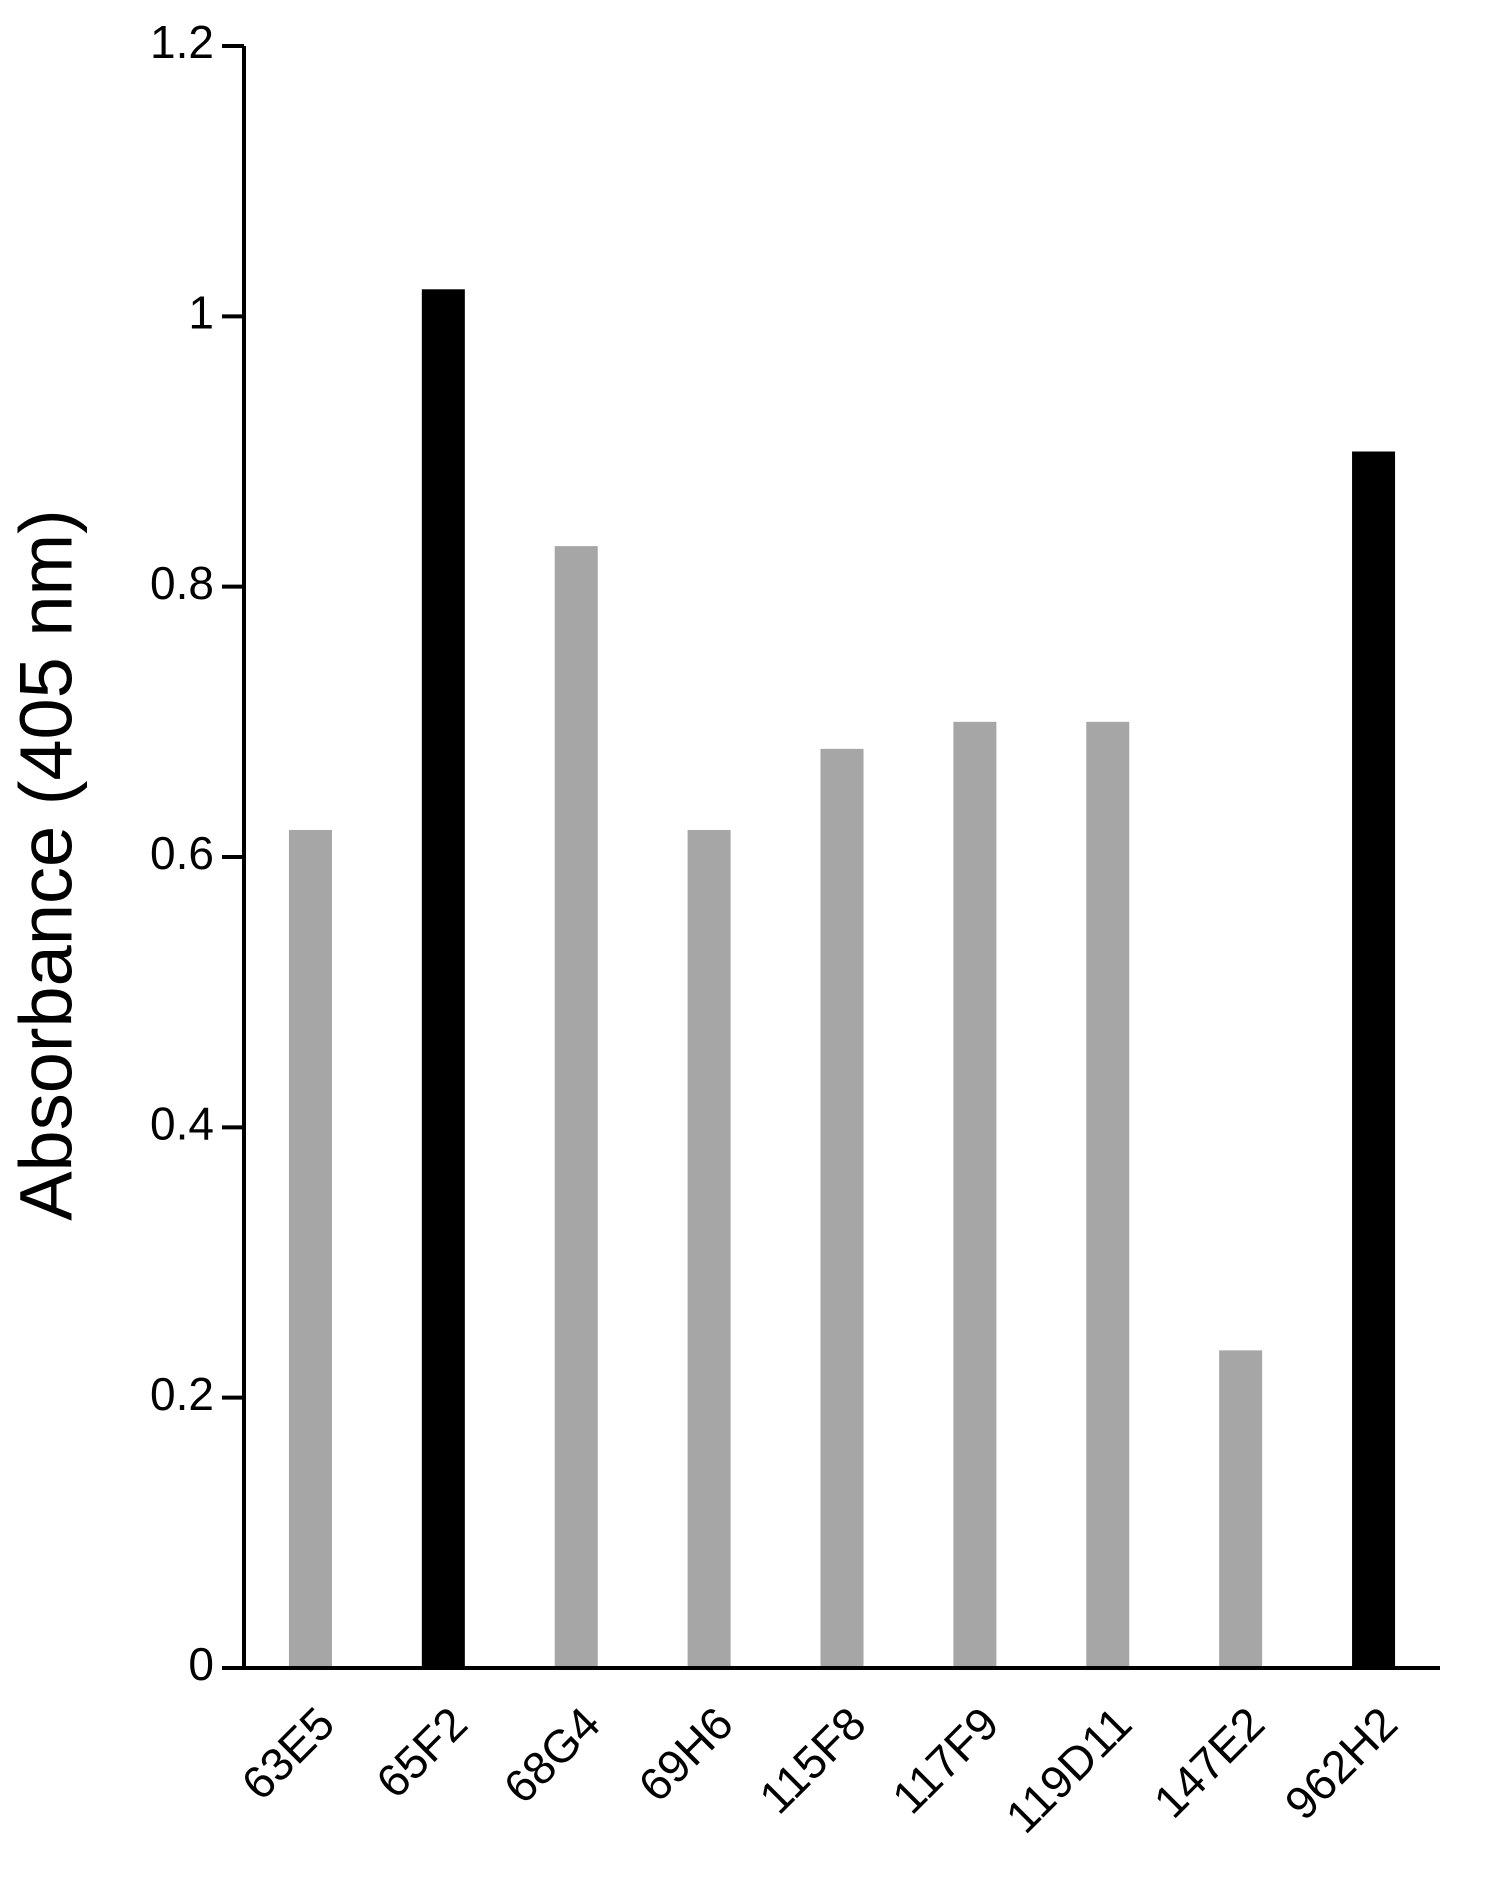 This screenshot has width=1493, height=1897. What do you see at coordinates (201, 312) in the screenshot?
I see `y-tick-label: 1` at bounding box center [201, 312].